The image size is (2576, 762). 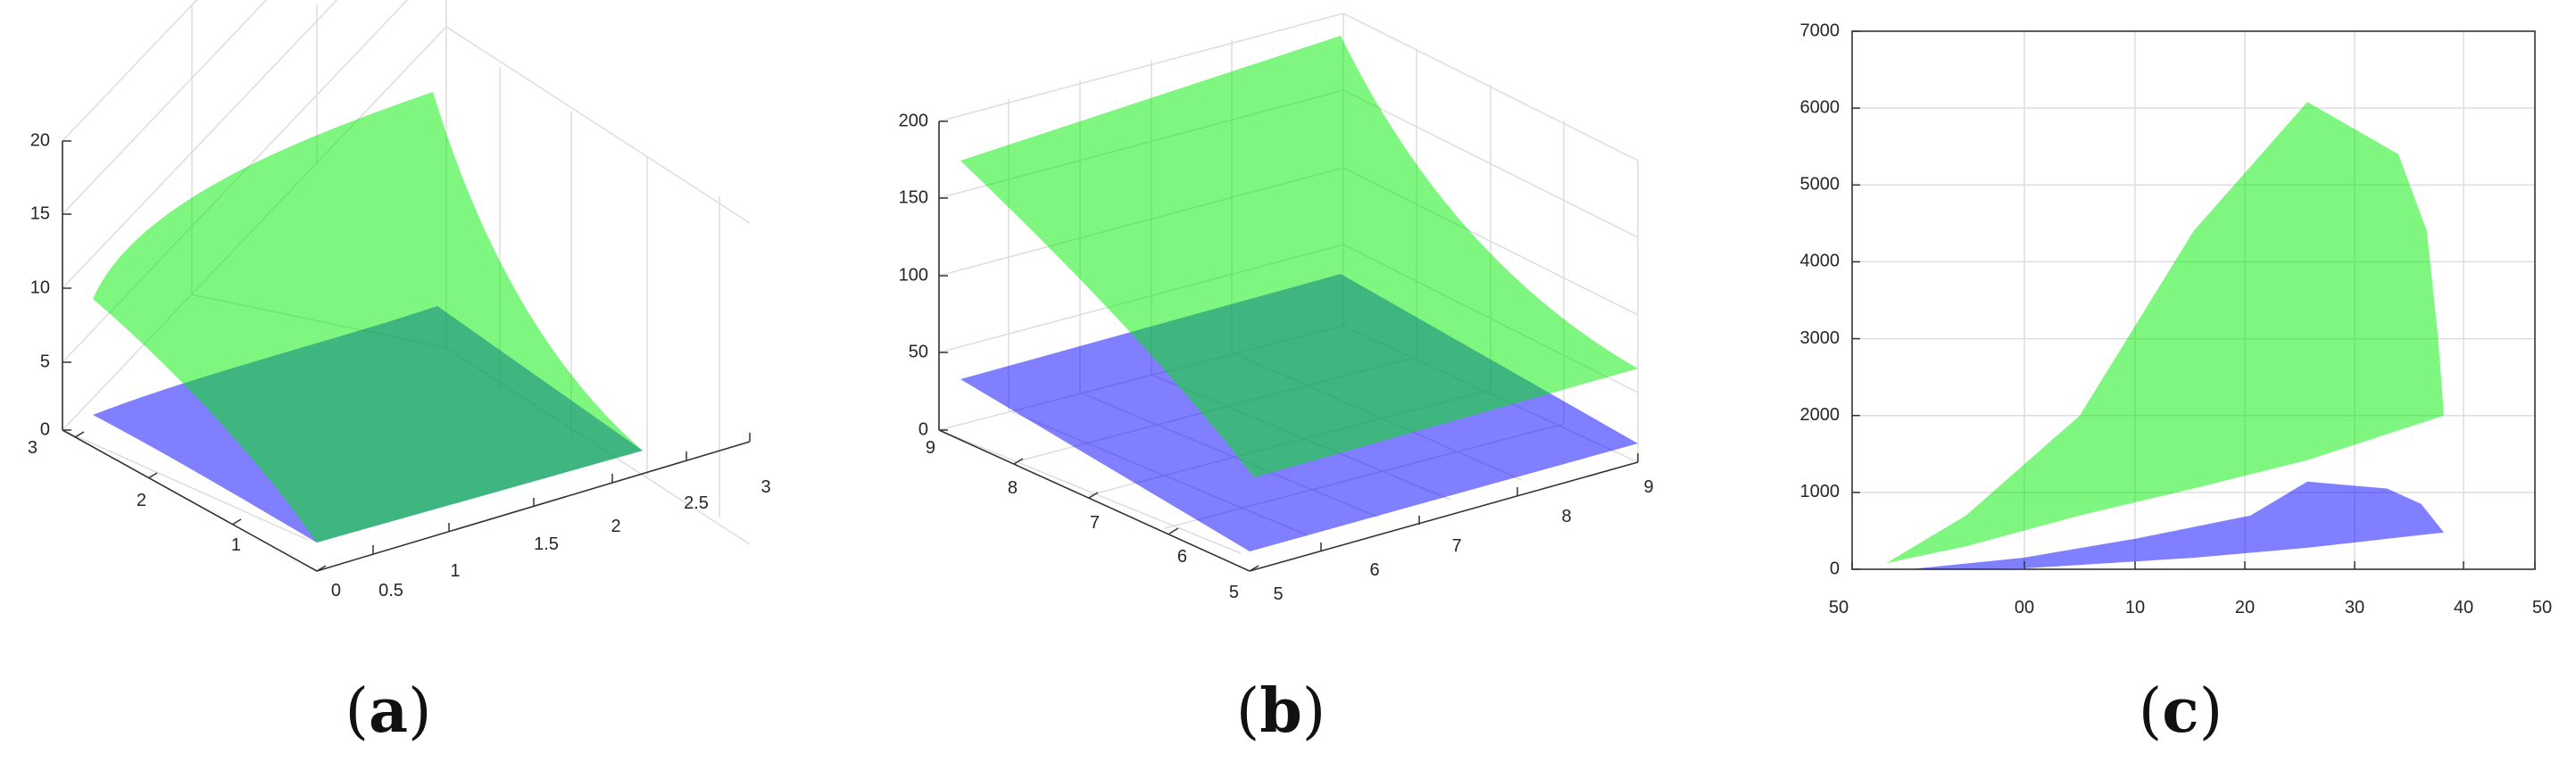 I want to click on panel-c-lower-area, so click(x=2176, y=525).